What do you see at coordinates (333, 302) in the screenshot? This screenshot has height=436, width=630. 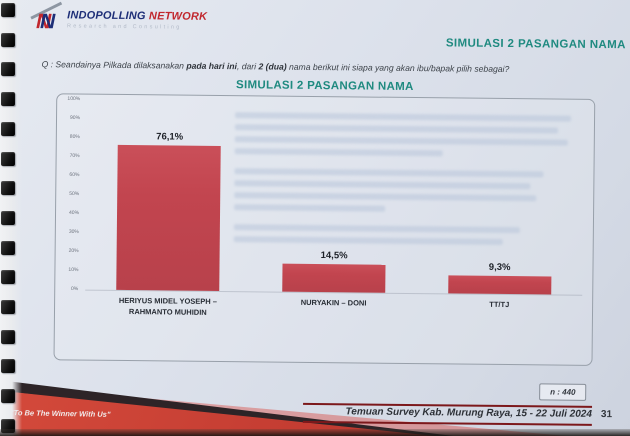 I see `category-label: NURYAKIN – DONI` at bounding box center [333, 302].